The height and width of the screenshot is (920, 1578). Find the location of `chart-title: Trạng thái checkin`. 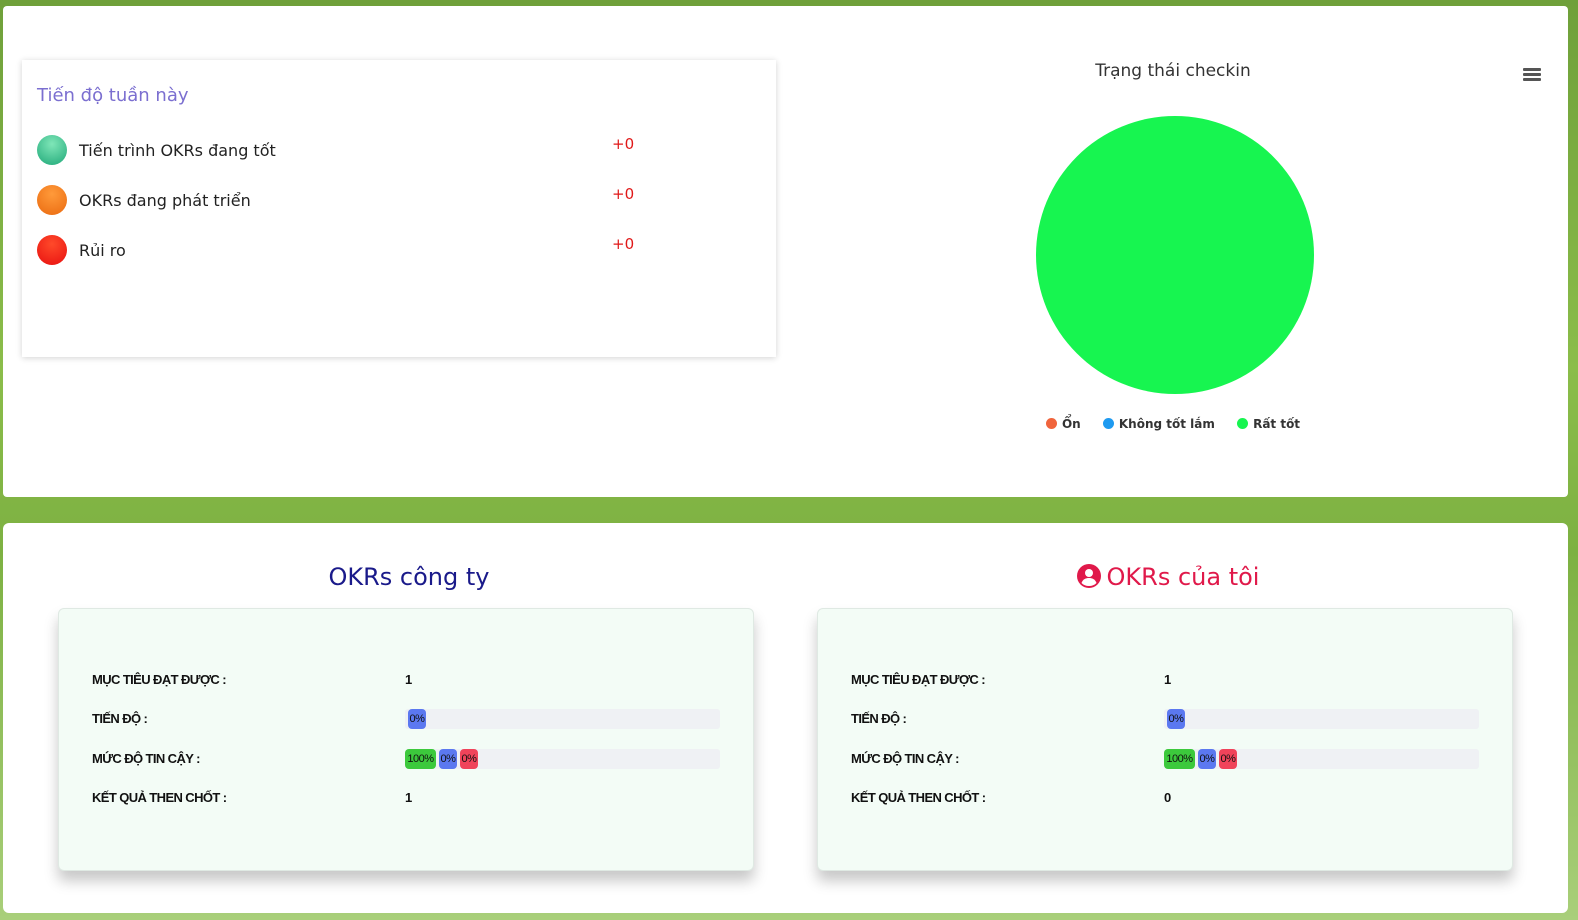

chart-title: Trạng thái checkin is located at coordinates (1173, 71).